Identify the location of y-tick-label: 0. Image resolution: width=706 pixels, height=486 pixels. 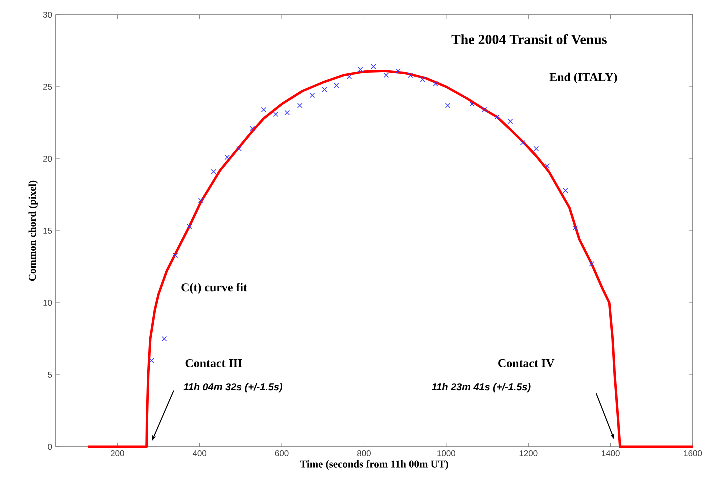
(50, 447).